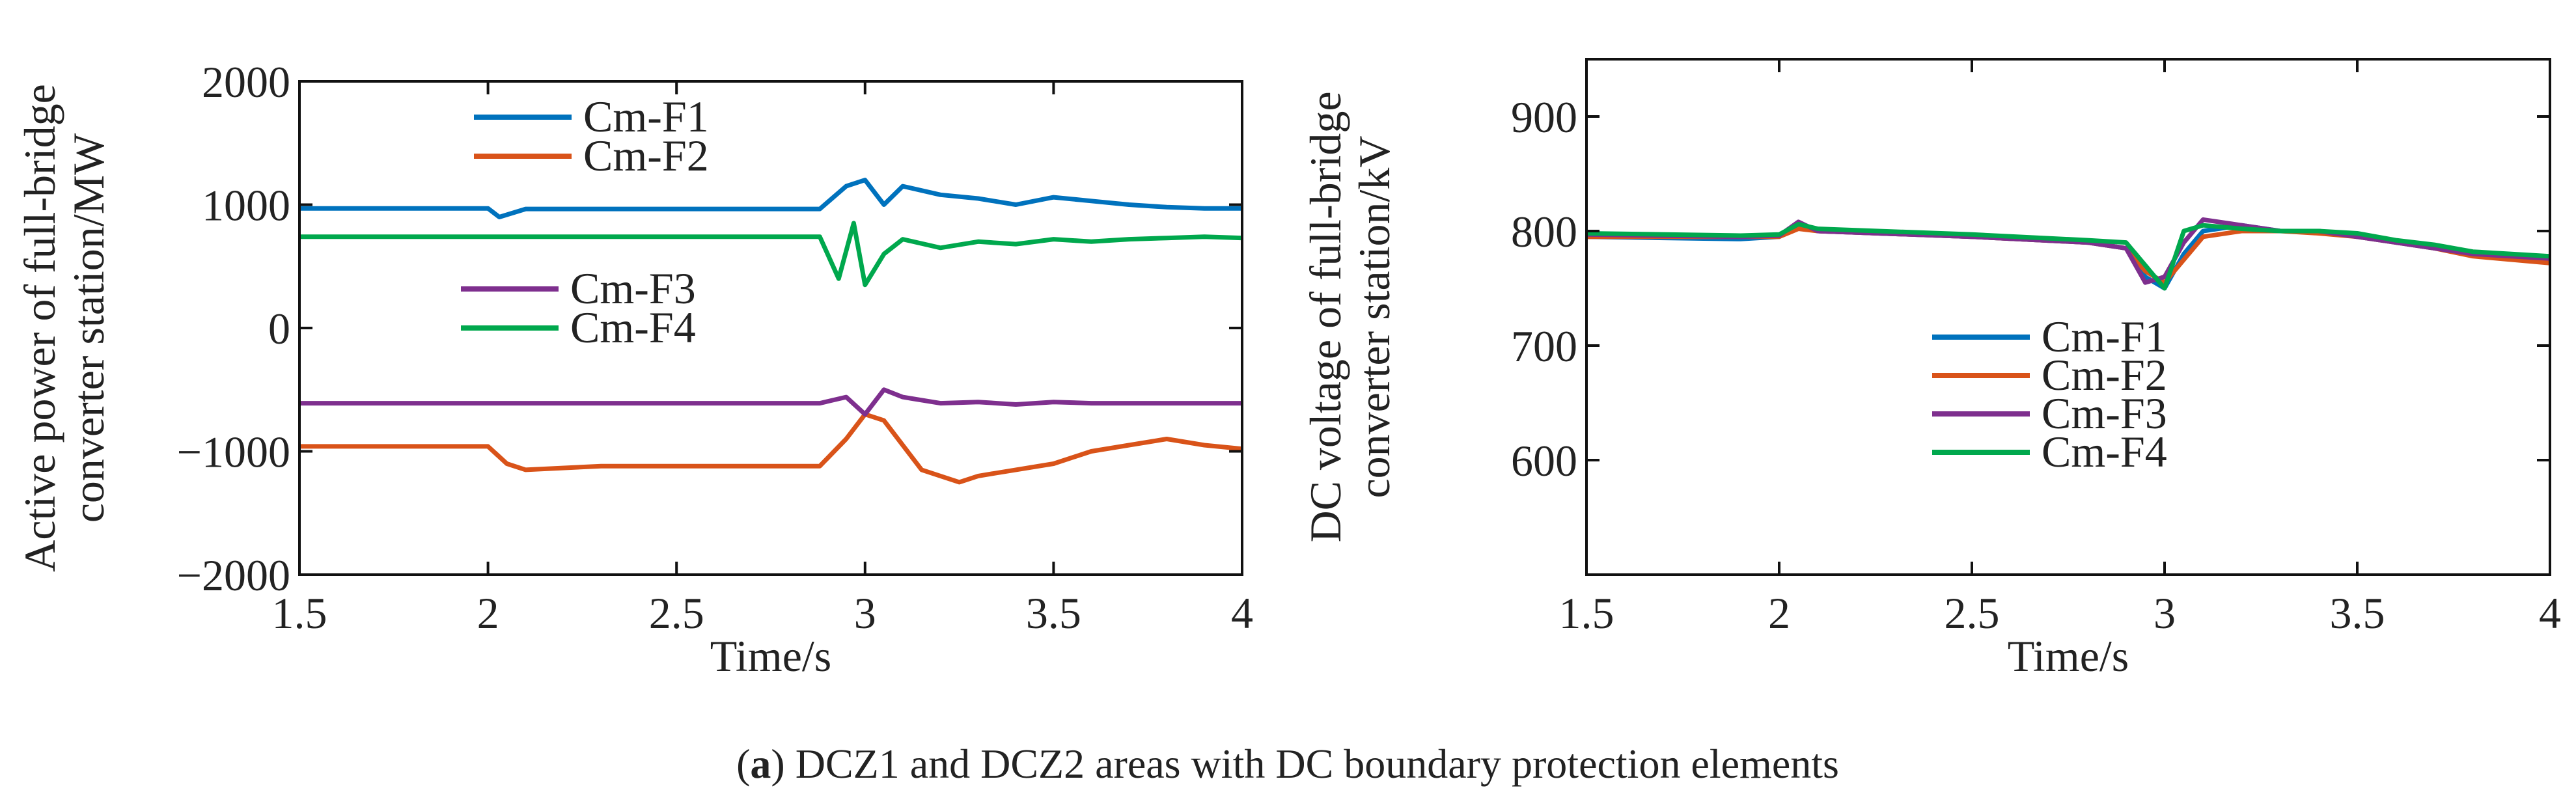 The image size is (2576, 807). What do you see at coordinates (770, 198) in the screenshot?
I see `series-line-cm-f1` at bounding box center [770, 198].